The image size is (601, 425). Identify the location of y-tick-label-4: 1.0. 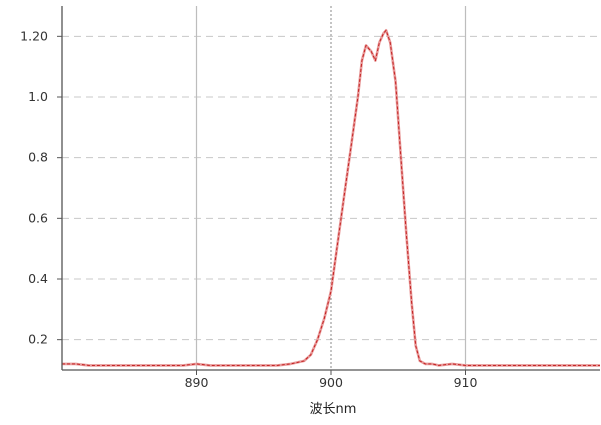
(38, 96).